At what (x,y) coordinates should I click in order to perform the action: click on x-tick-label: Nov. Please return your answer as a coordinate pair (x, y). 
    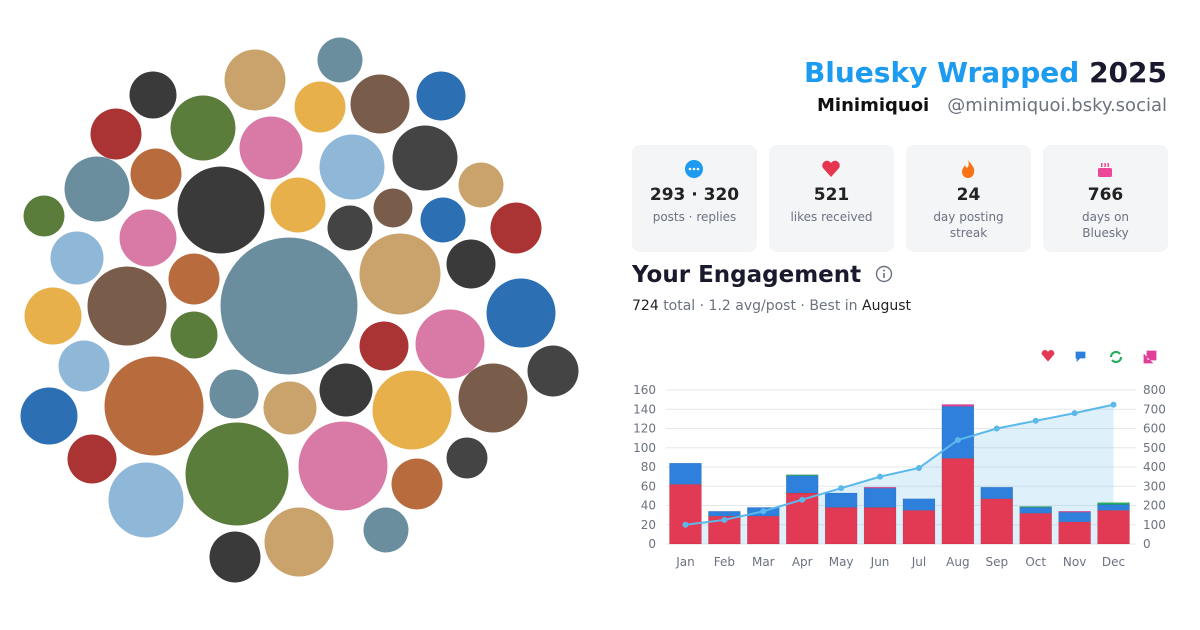
    Looking at the image, I should click on (1074, 562).